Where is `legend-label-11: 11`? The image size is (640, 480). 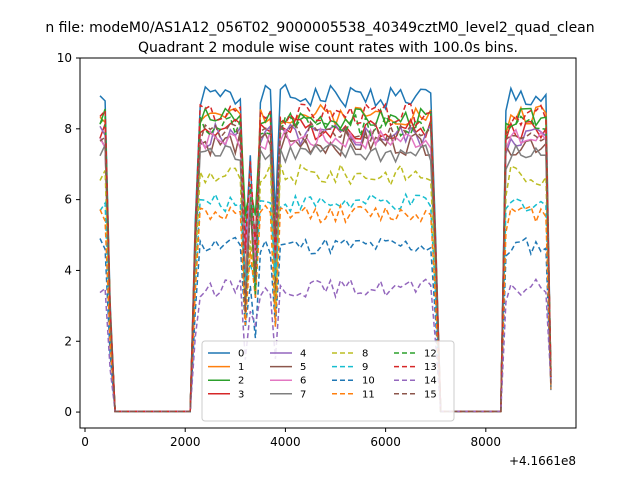
legend-label-11: 11 is located at coordinates (368, 394).